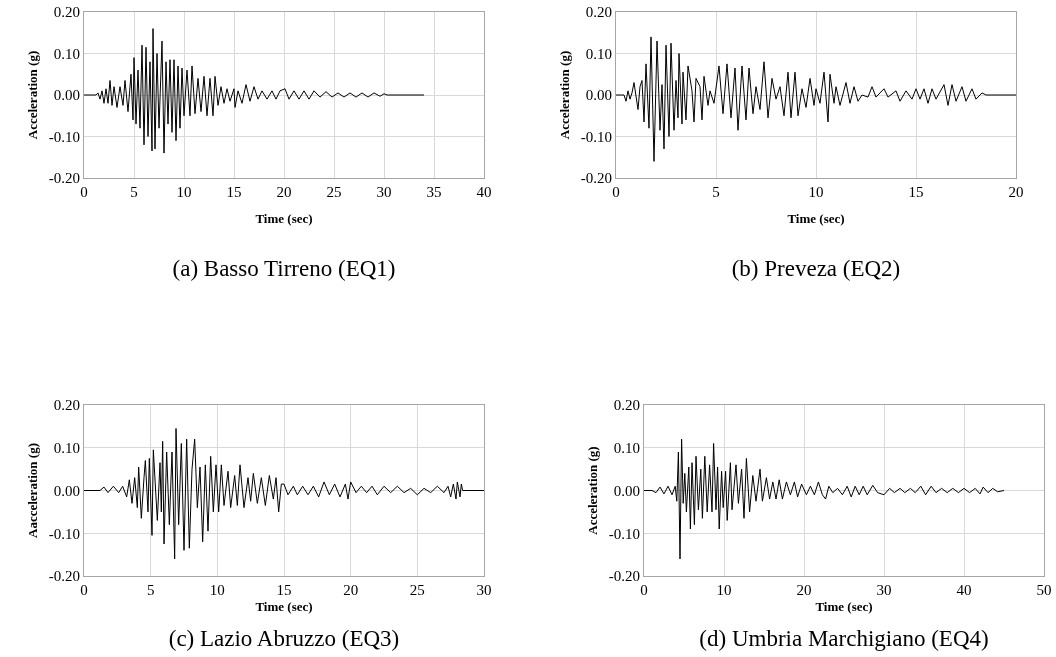  What do you see at coordinates (284, 268) in the screenshot?
I see `text: (a) Basso Tirreno (EQ1)` at bounding box center [284, 268].